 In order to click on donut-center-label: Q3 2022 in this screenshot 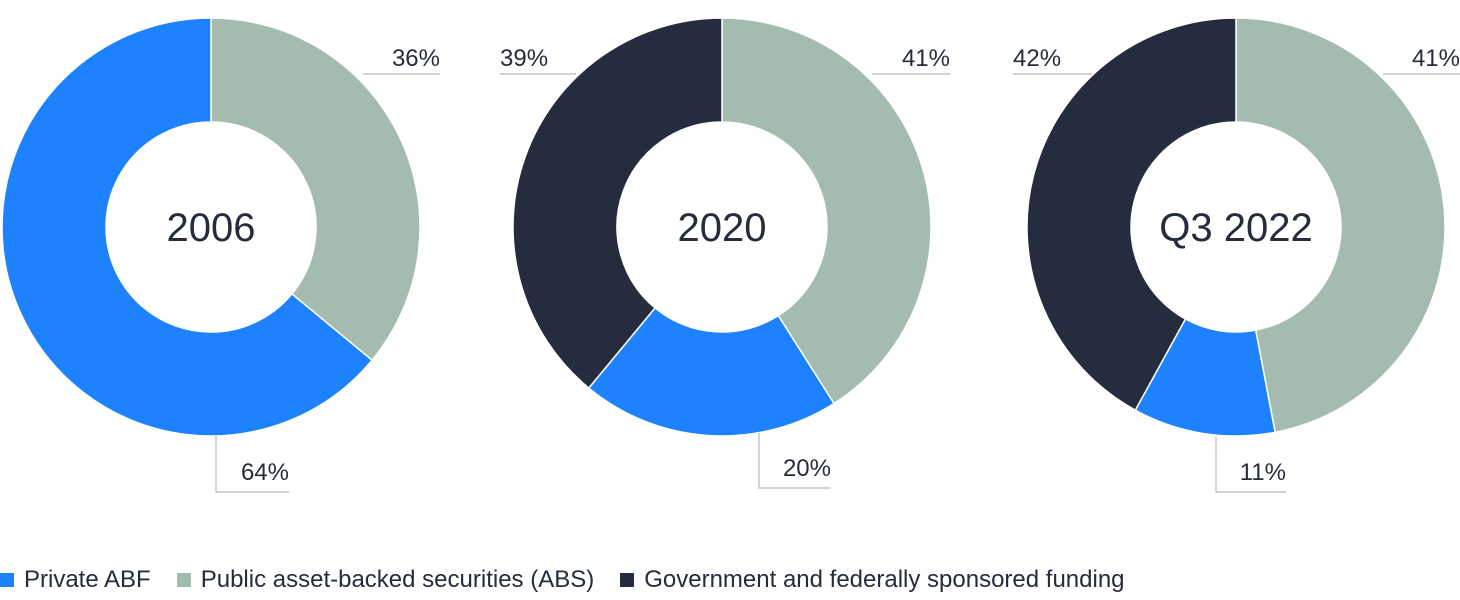, I will do `click(1235, 228)`.